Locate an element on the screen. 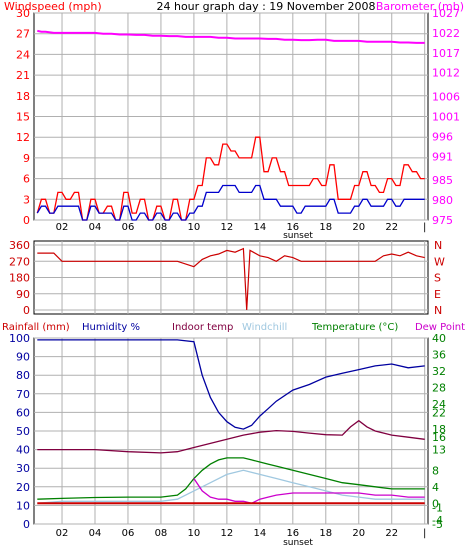 Image resolution: width=467 pixels, height=556 pixels. baro-y2-tick-1012: 1012 is located at coordinates (446, 73).